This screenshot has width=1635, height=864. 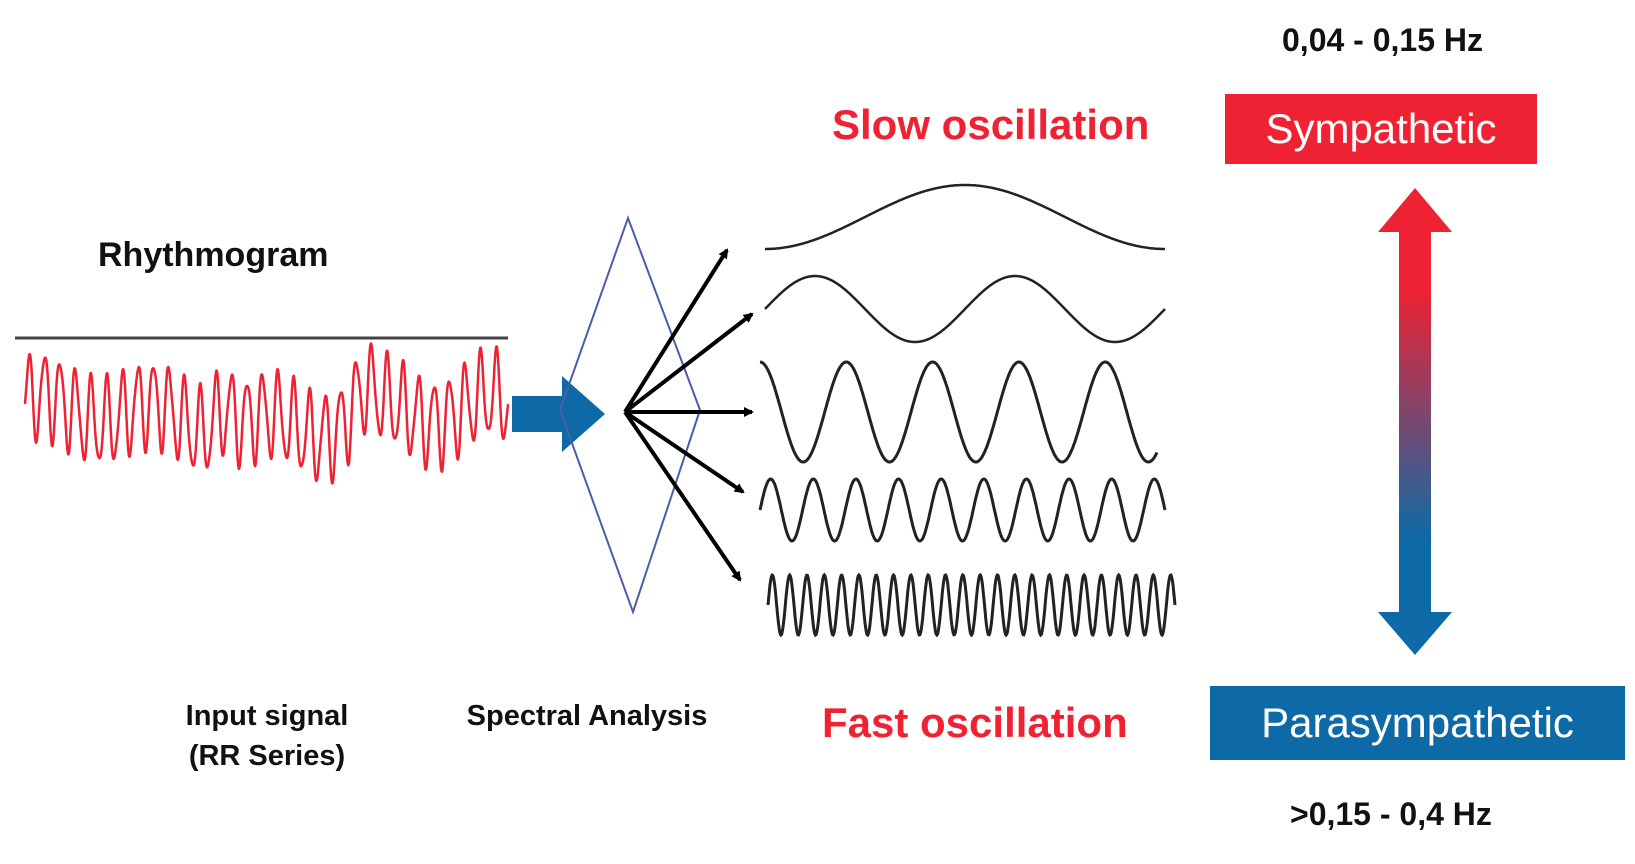 What do you see at coordinates (991, 124) in the screenshot?
I see `slow-oscillation-label: Slow oscillation` at bounding box center [991, 124].